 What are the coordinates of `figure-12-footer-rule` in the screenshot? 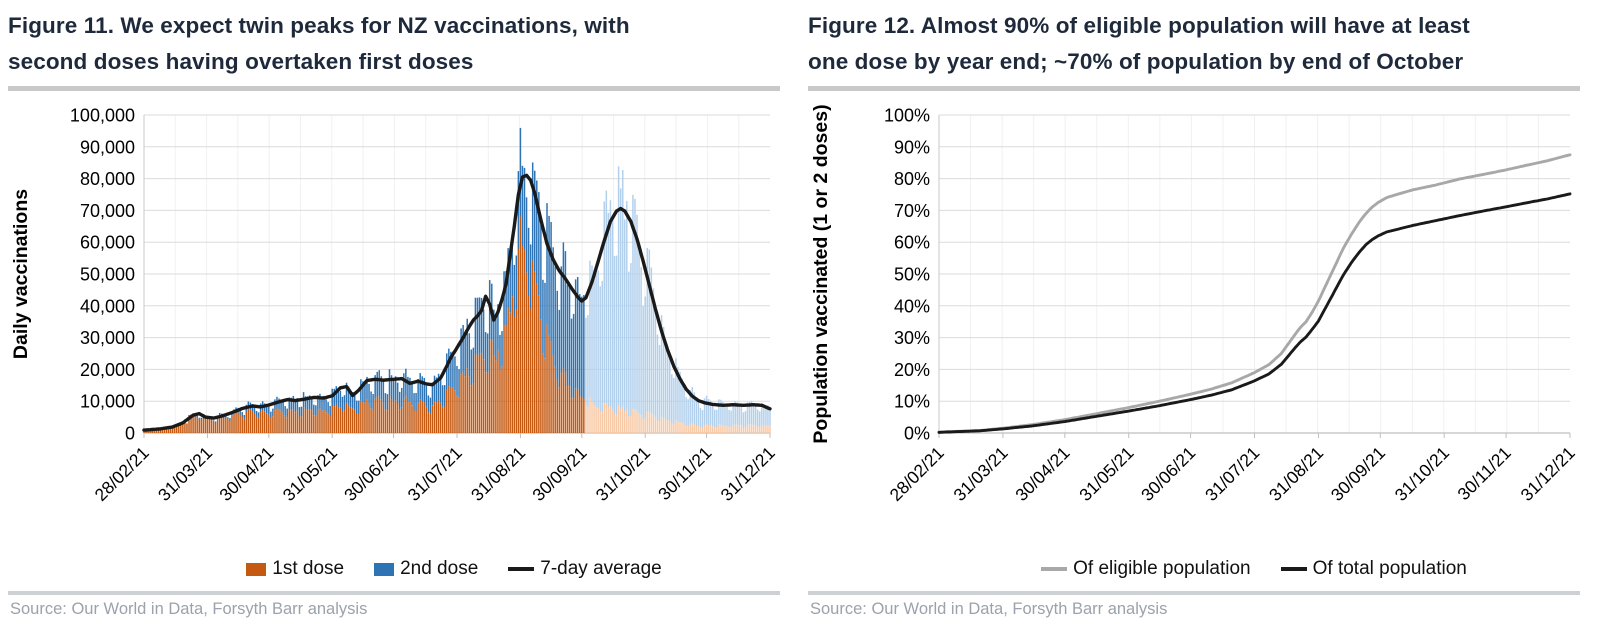 It's located at (1194, 593).